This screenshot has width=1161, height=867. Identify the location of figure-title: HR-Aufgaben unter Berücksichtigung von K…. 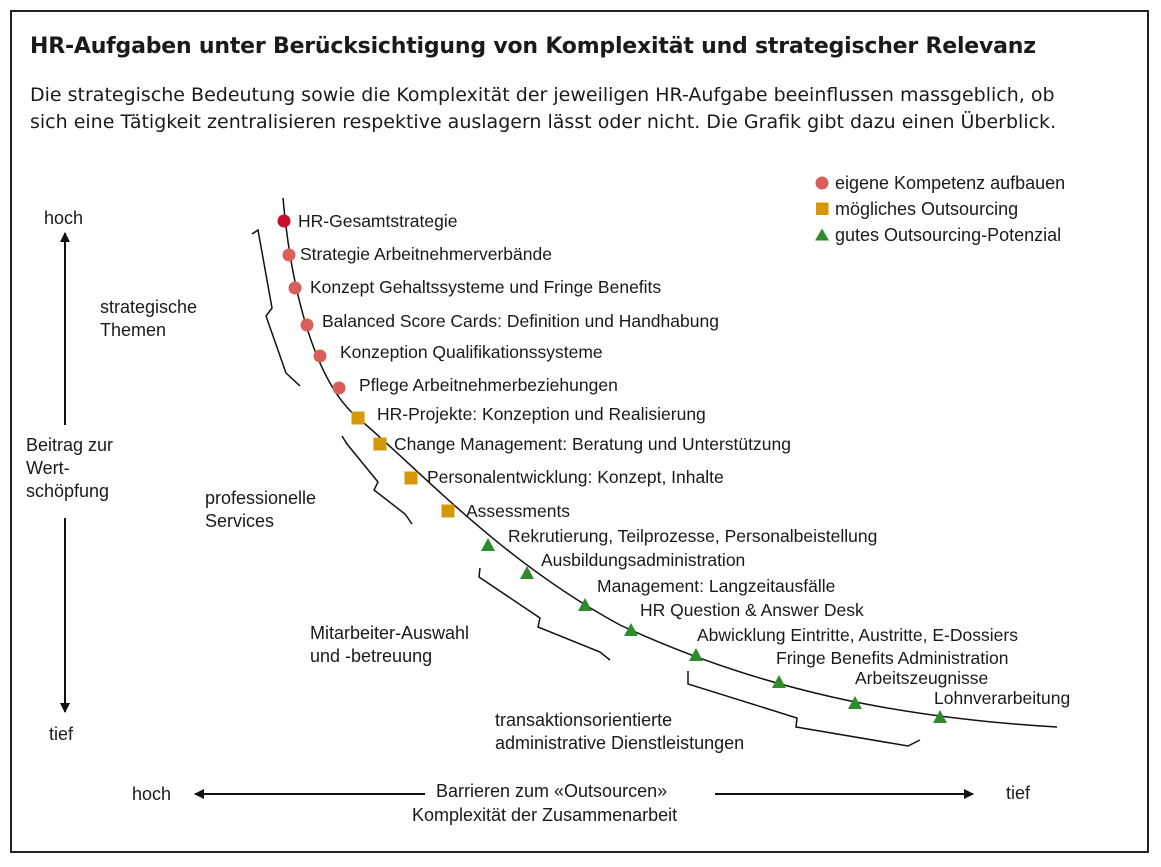
(533, 46).